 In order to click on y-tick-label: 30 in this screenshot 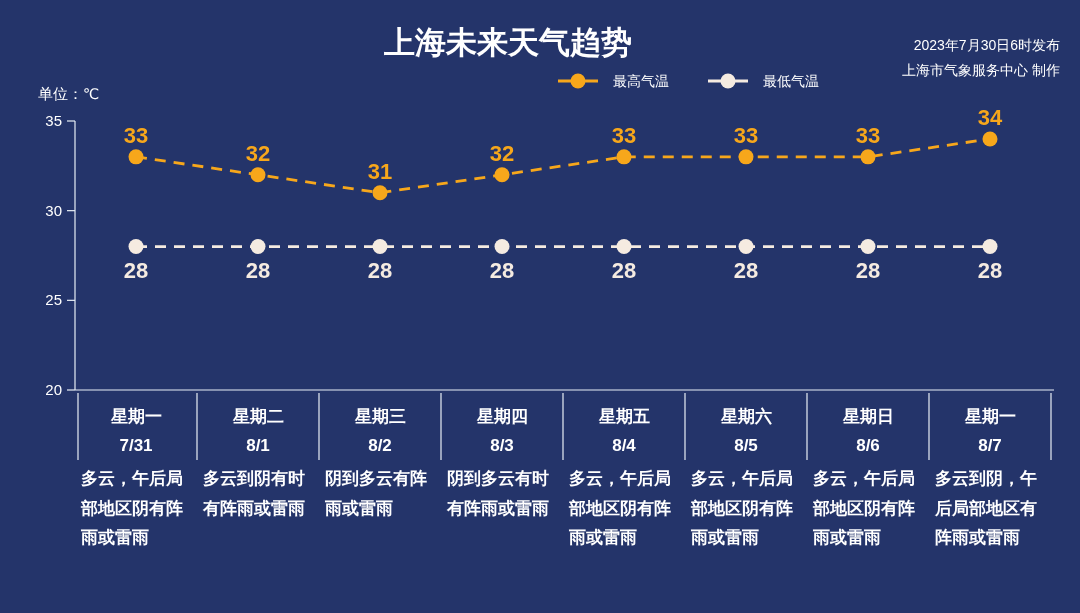, I will do `click(53, 210)`.